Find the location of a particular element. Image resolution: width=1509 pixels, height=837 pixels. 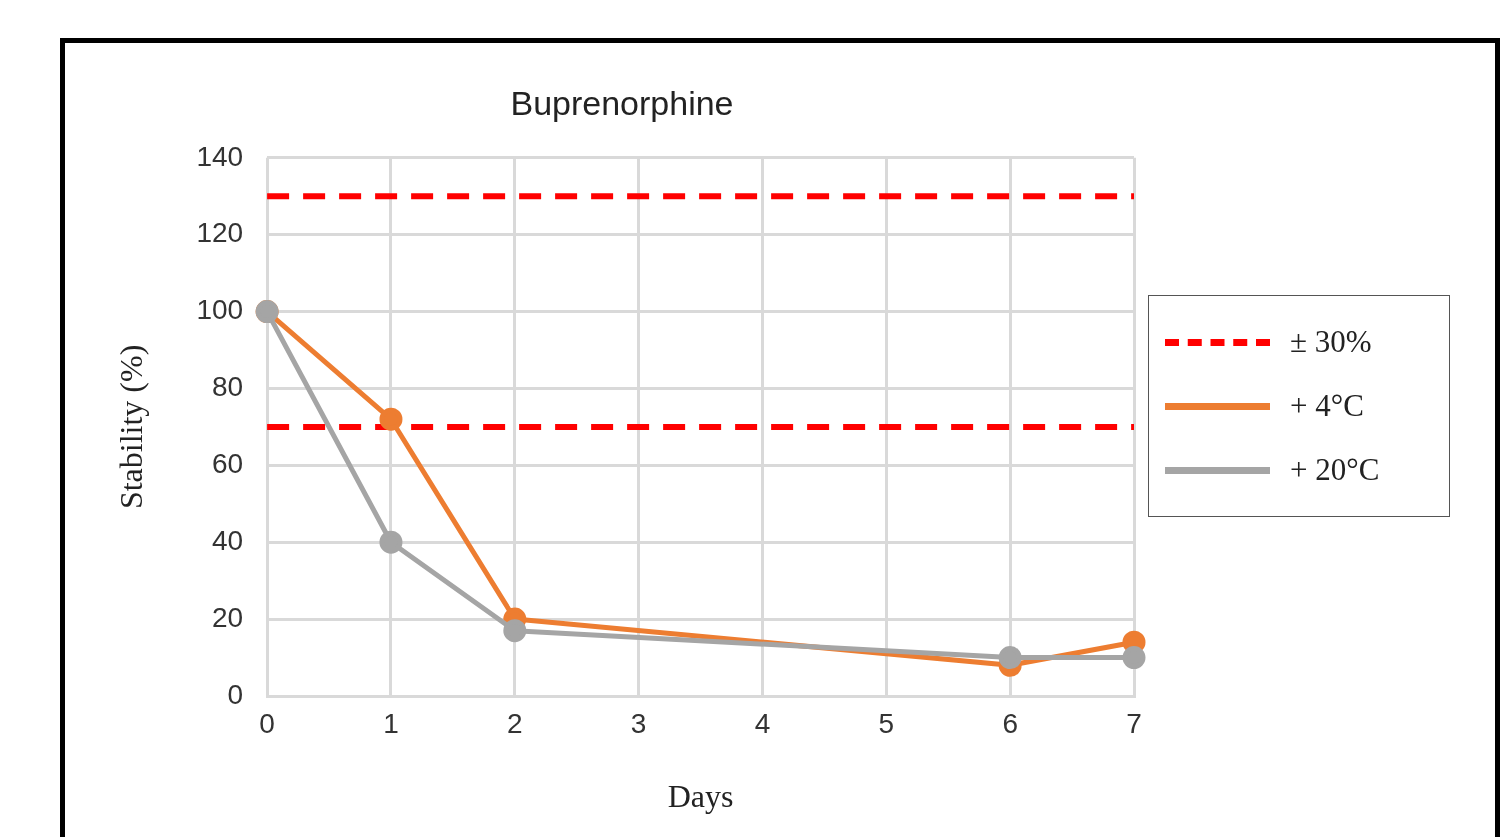

x-tick-label: 4 is located at coordinates (762, 723).